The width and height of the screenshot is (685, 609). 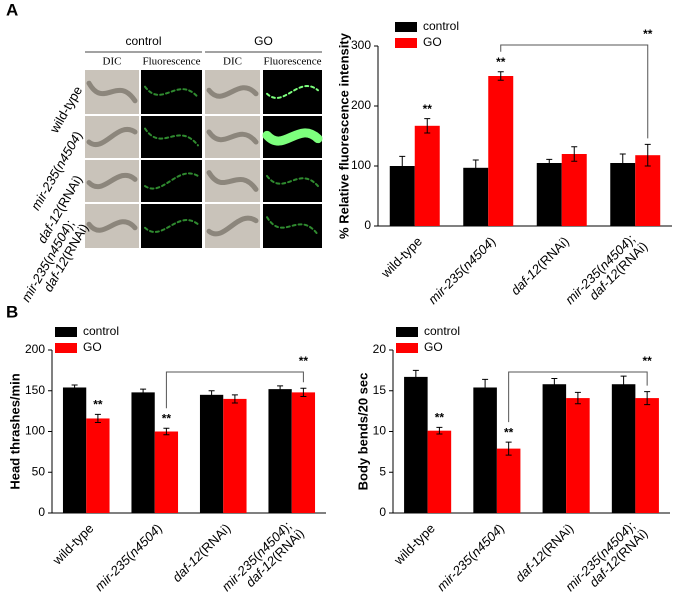 I want to click on y-axis-label: % Relative fluorescence intensity, so click(x=343, y=135).